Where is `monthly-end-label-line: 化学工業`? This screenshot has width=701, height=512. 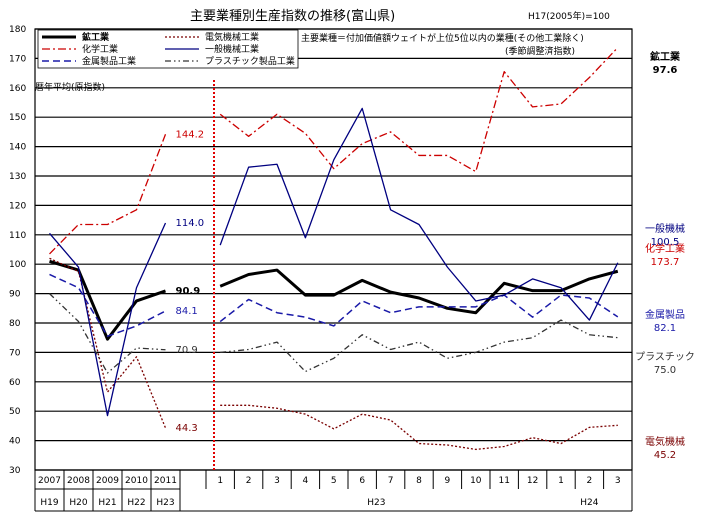 monthly-end-label-line: 化学工業 is located at coordinates (665, 248).